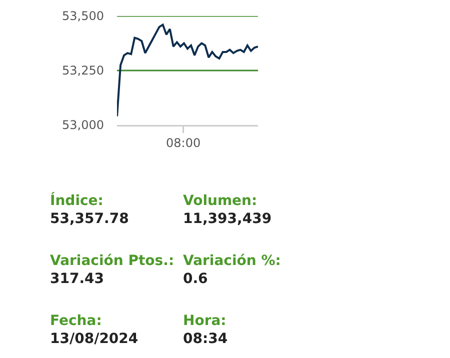  Describe the element at coordinates (232, 261) in the screenshot. I see `text: Variación %:` at that location.